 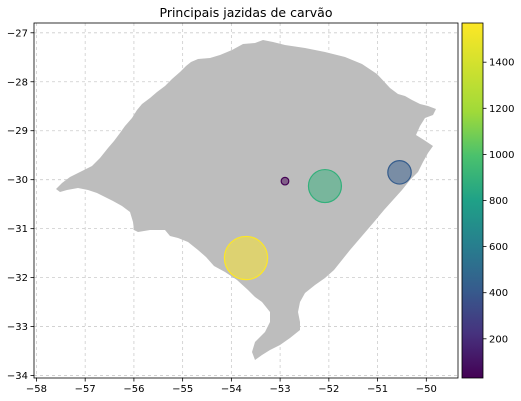 What do you see at coordinates (280, 389) in the screenshot?
I see `x-tick-label: −53` at bounding box center [280, 389].